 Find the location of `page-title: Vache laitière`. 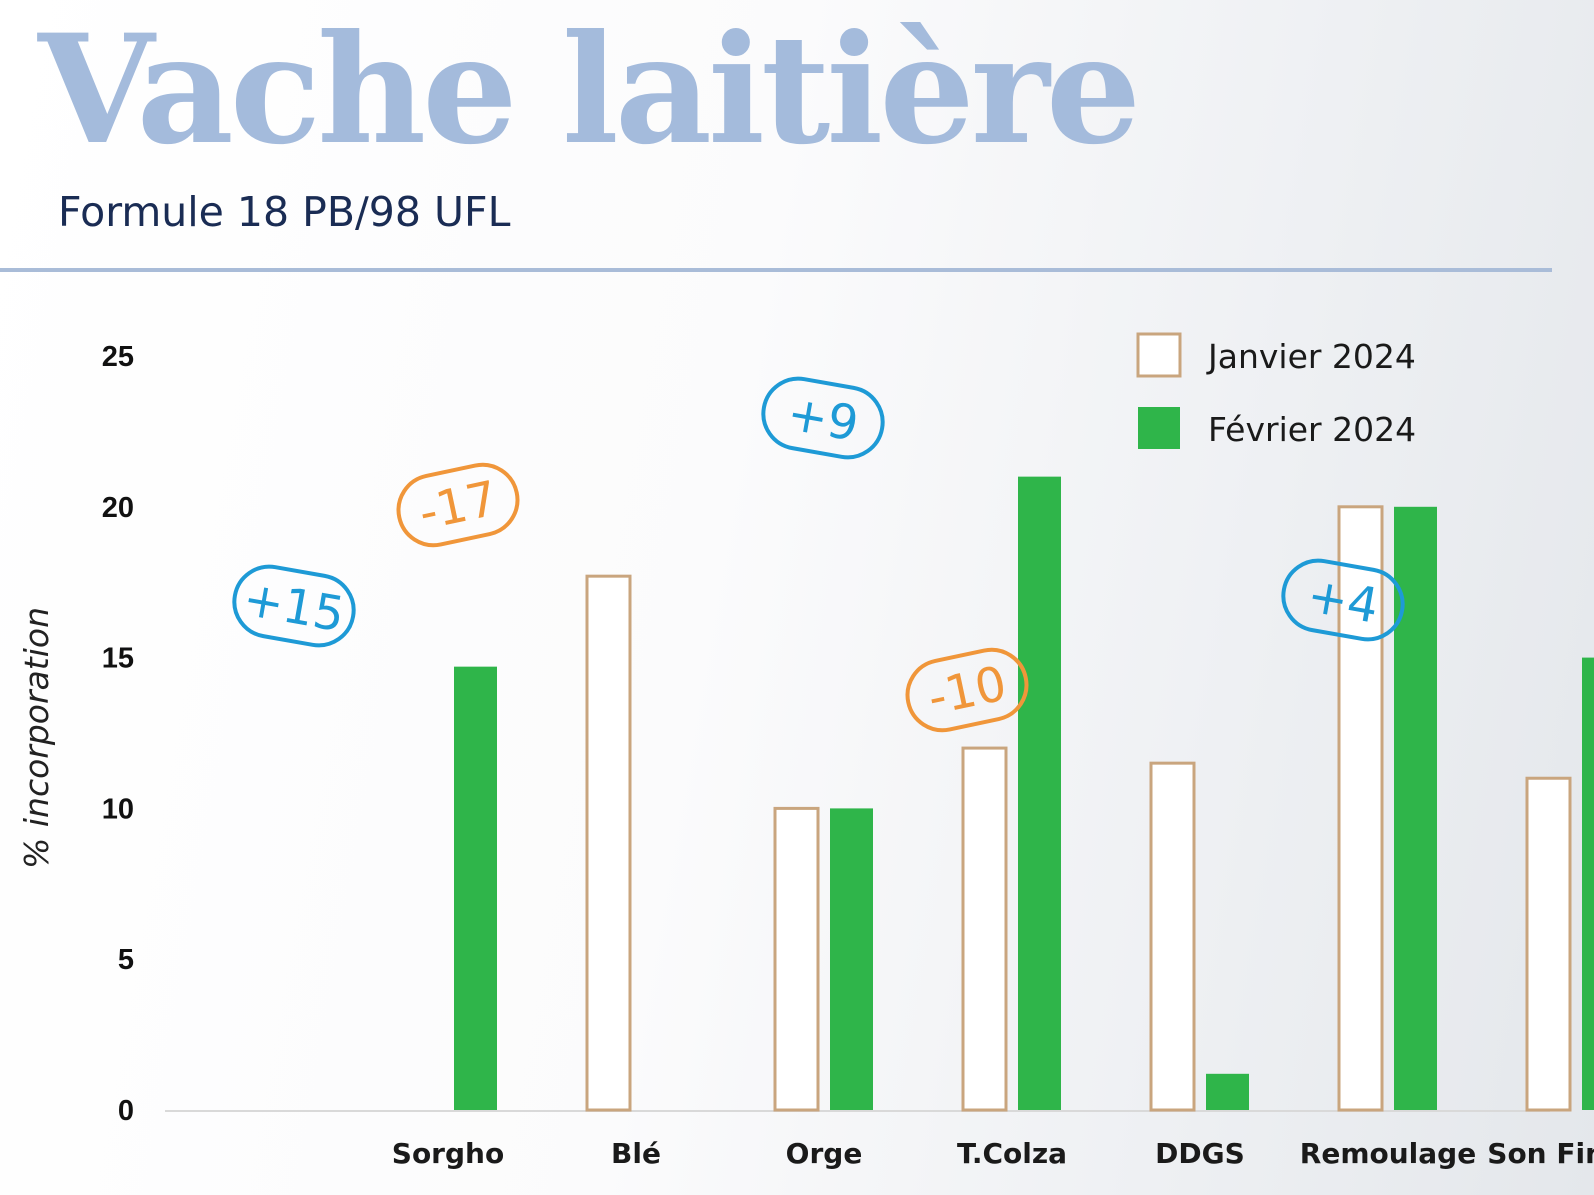

page-title: Vache laitière is located at coordinates (589, 90).